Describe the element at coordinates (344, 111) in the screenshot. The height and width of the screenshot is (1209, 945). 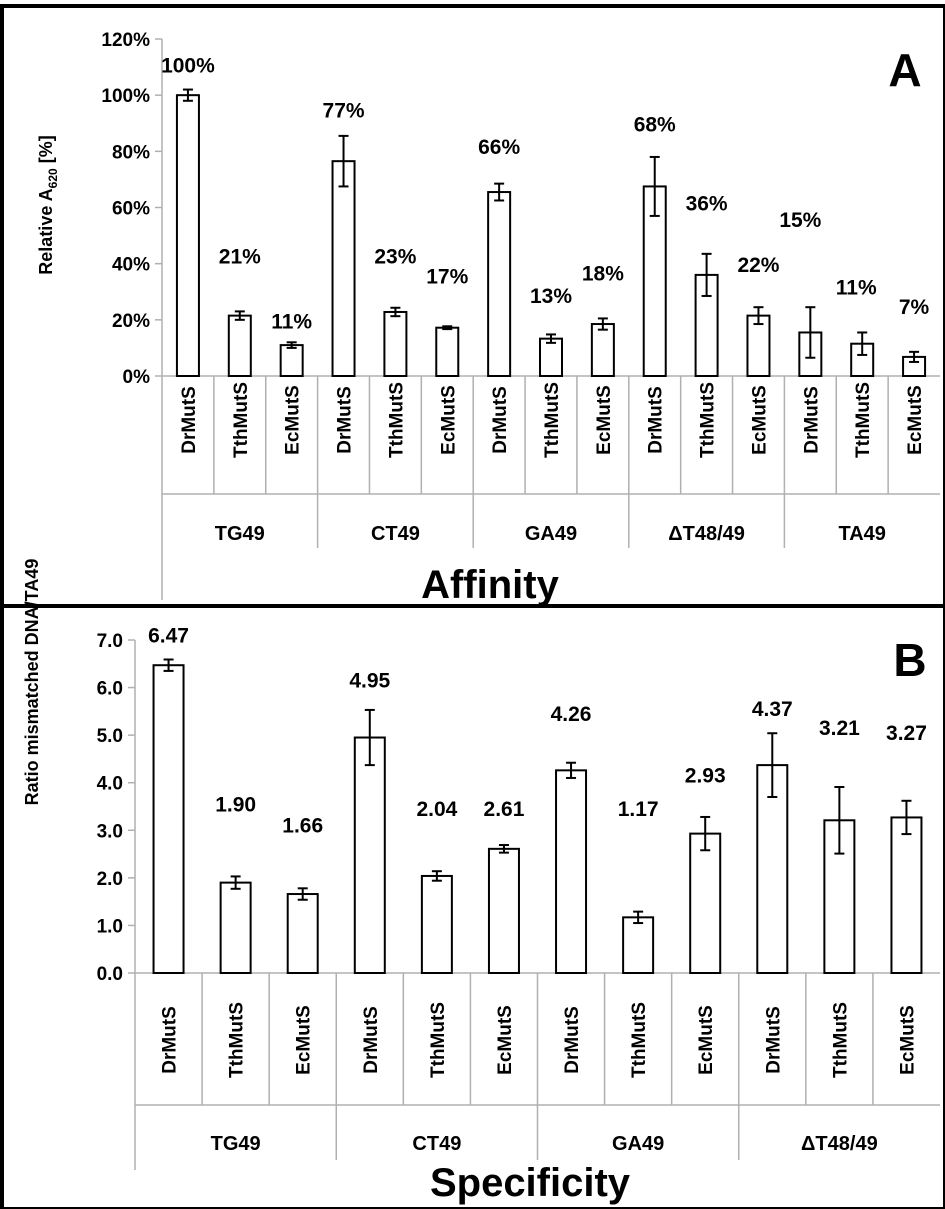
I see `data-label: 77%` at that location.